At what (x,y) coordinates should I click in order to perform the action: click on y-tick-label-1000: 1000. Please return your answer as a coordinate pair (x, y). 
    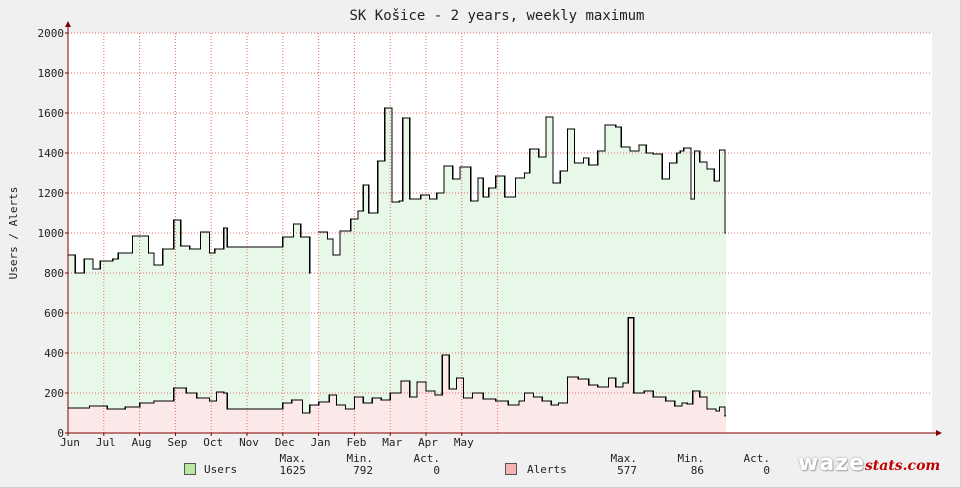
    Looking at the image, I should click on (51, 233).